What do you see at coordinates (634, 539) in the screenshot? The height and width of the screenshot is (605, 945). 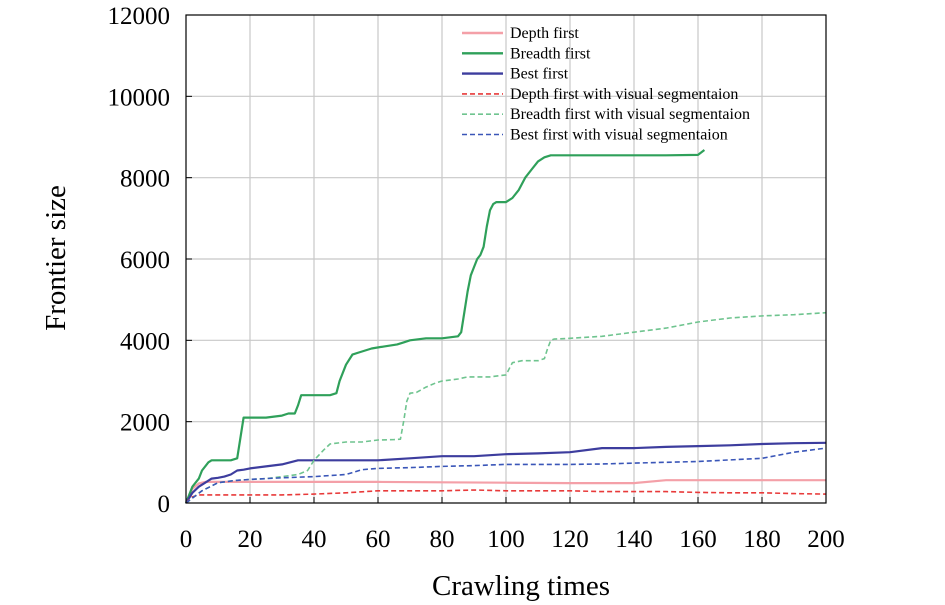 I see `x-tick-label: 140` at bounding box center [634, 539].